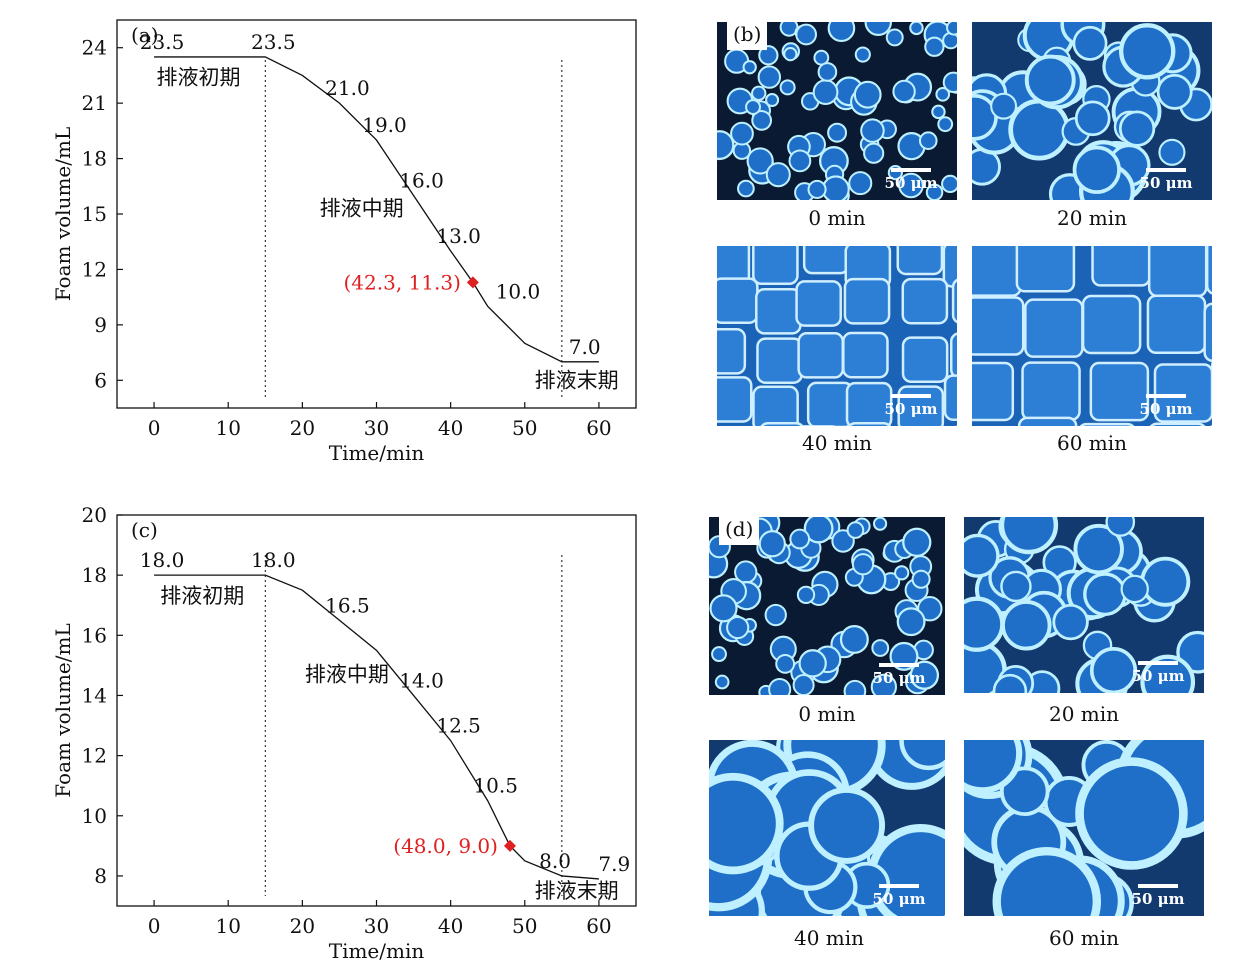 Image resolution: width=1240 pixels, height=980 pixels. I want to click on chart1-y-tick-label-4: 16, so click(94, 635).